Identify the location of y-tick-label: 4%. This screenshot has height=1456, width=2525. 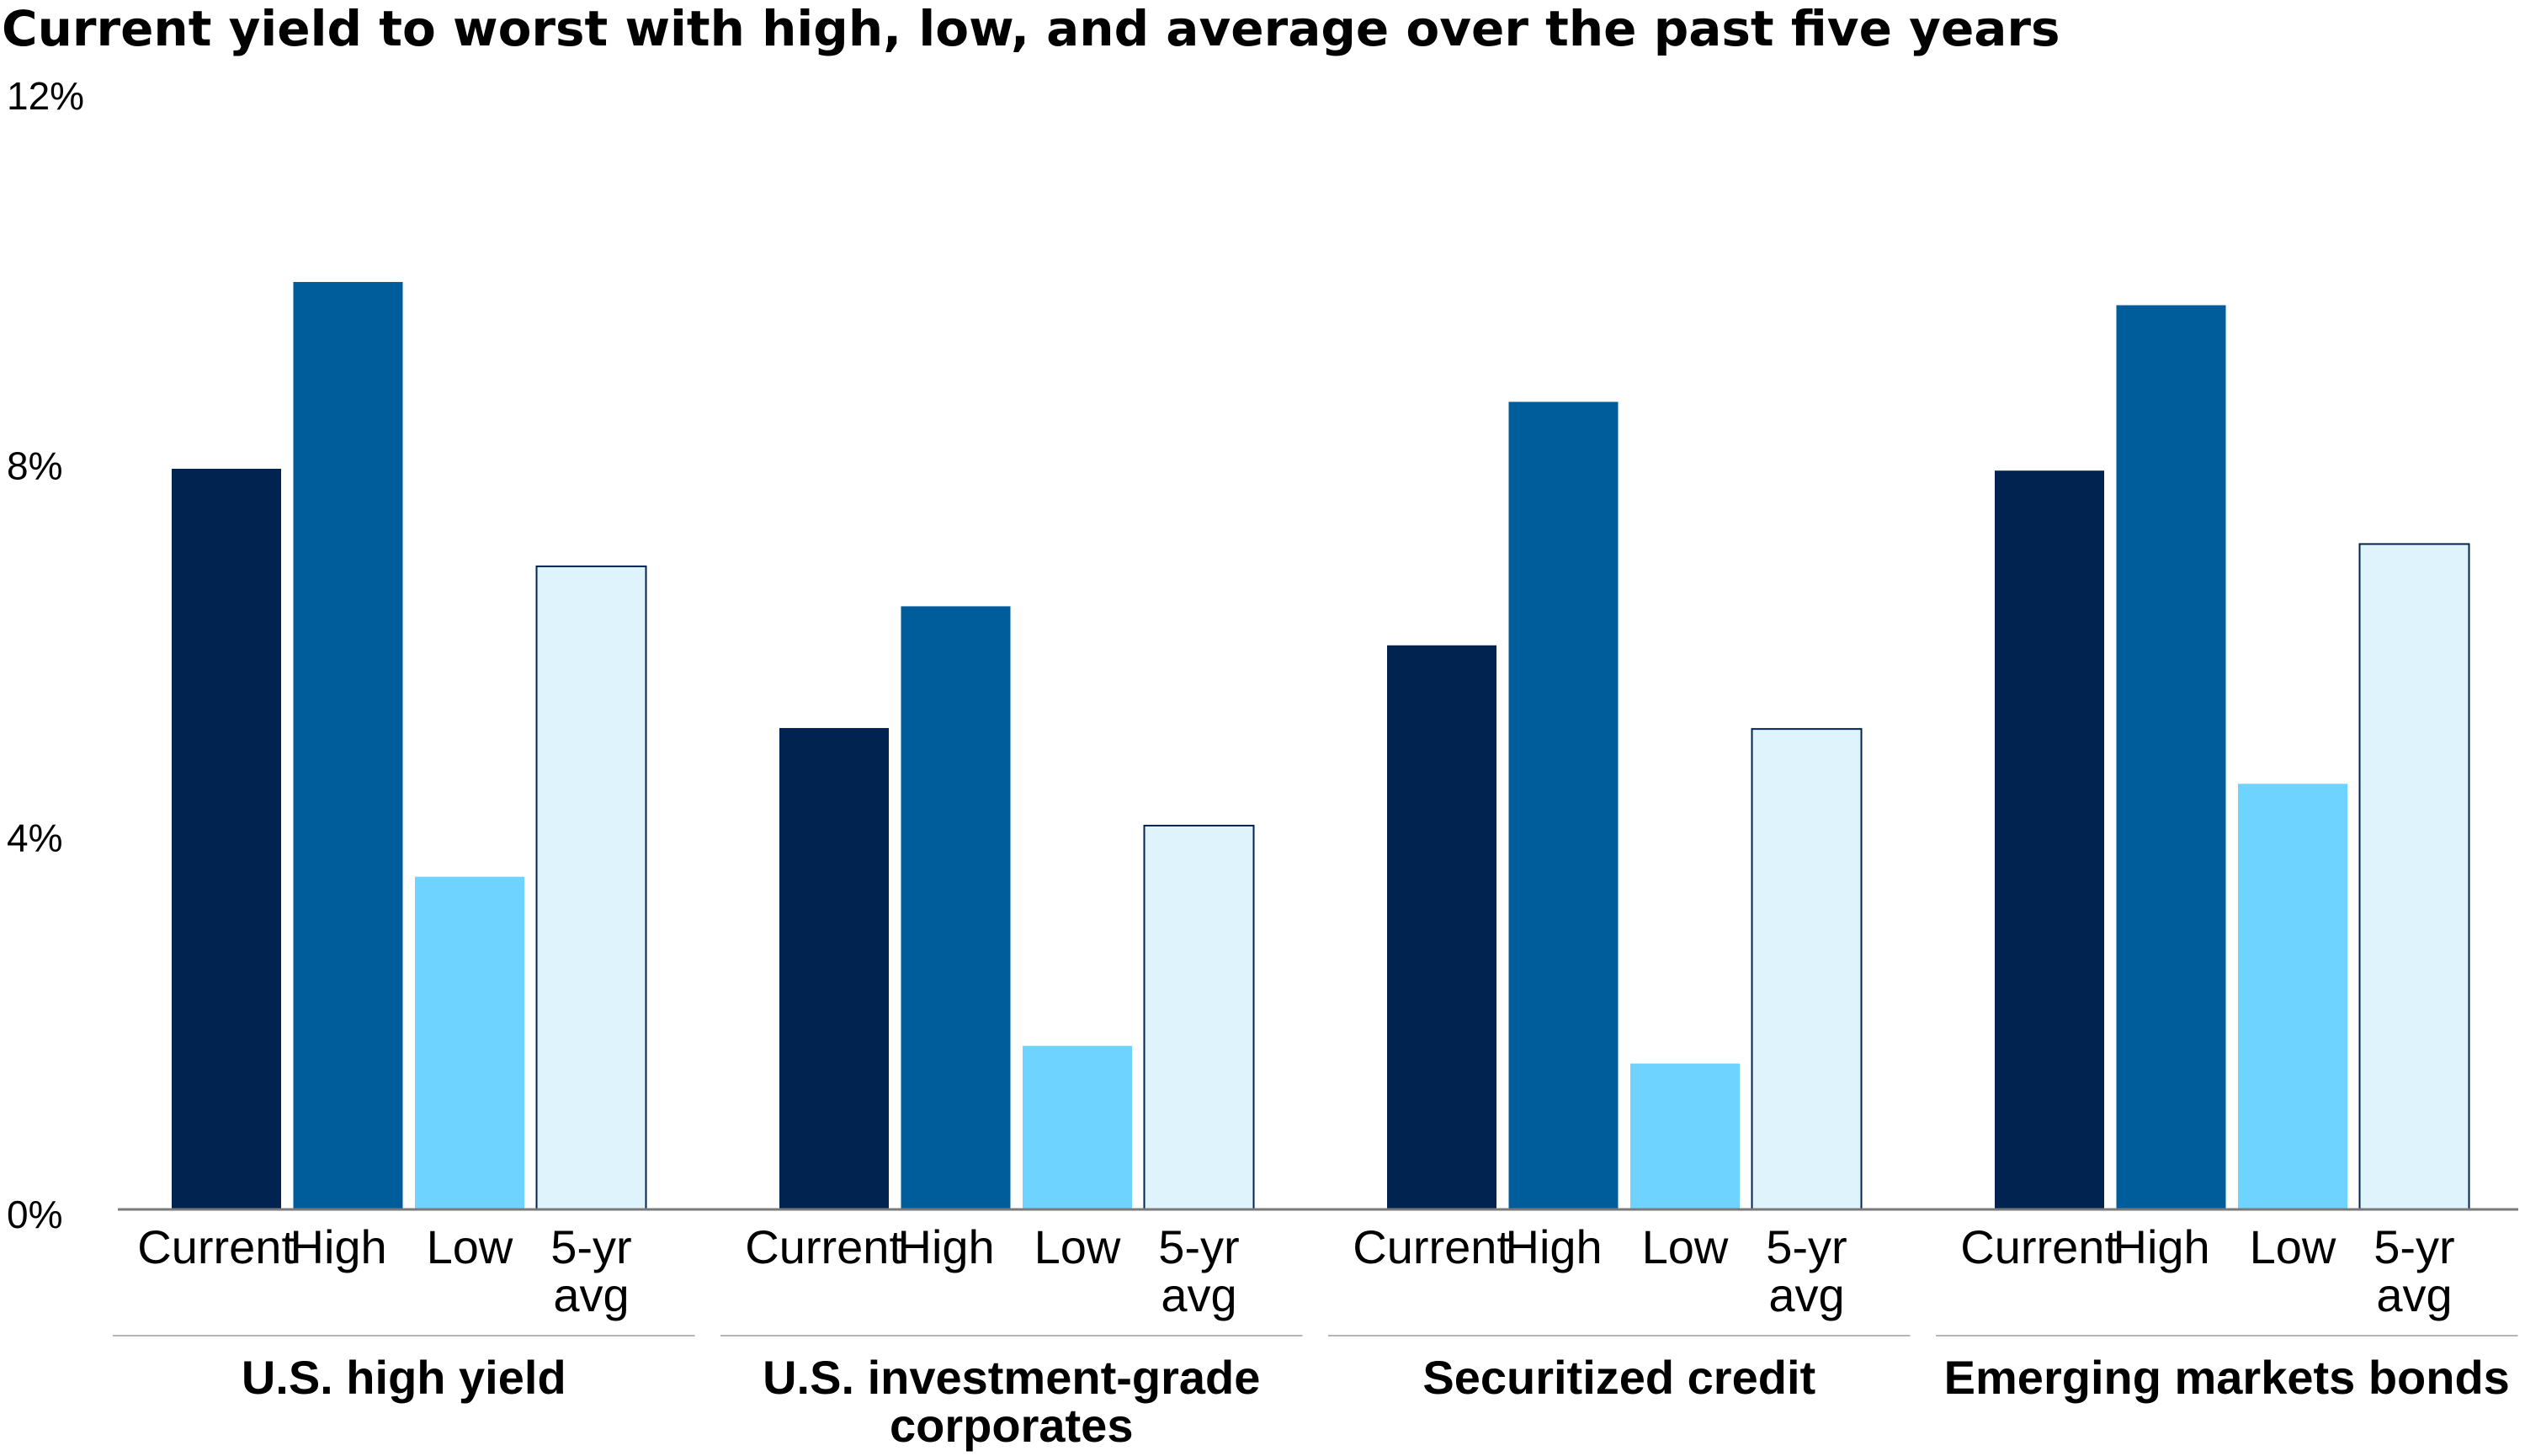
(34, 838).